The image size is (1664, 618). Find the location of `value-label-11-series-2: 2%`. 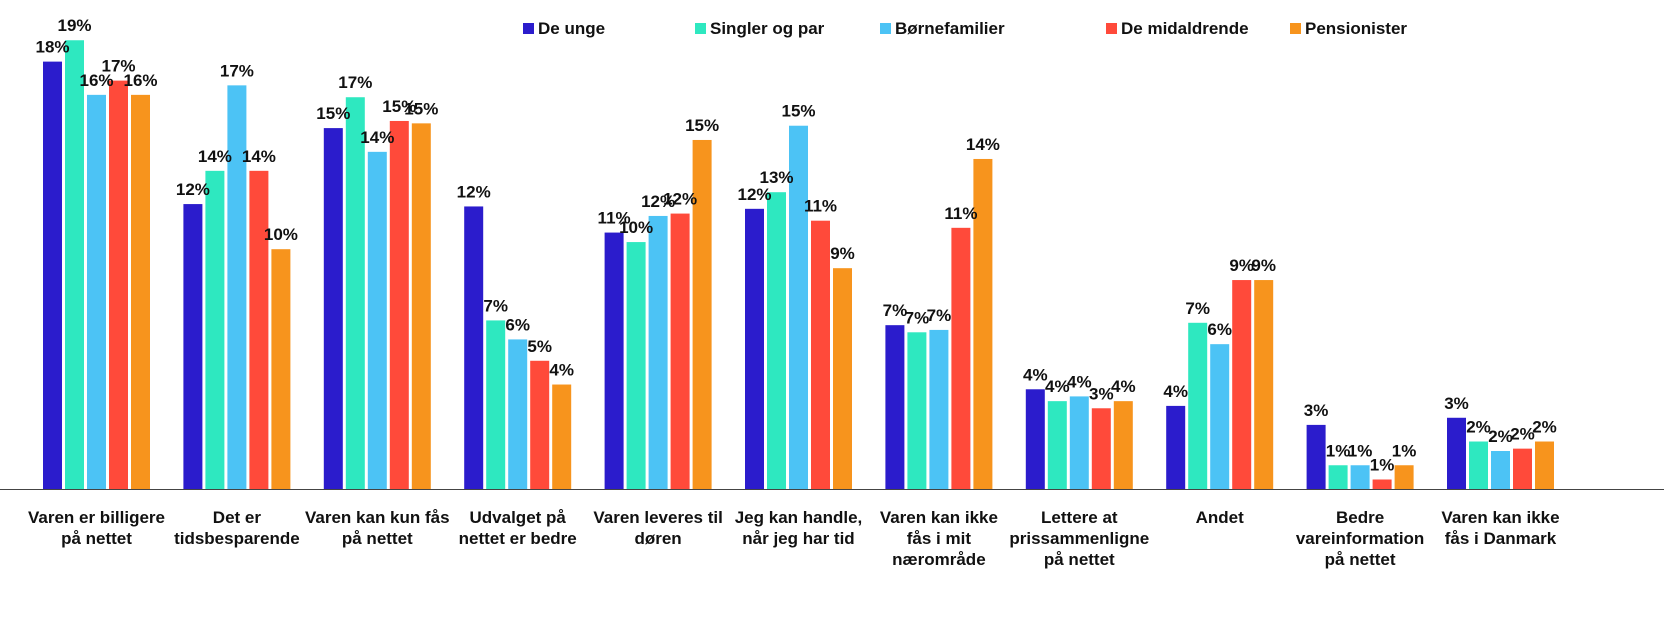

value-label-11-series-2: 2% is located at coordinates (1478, 427).